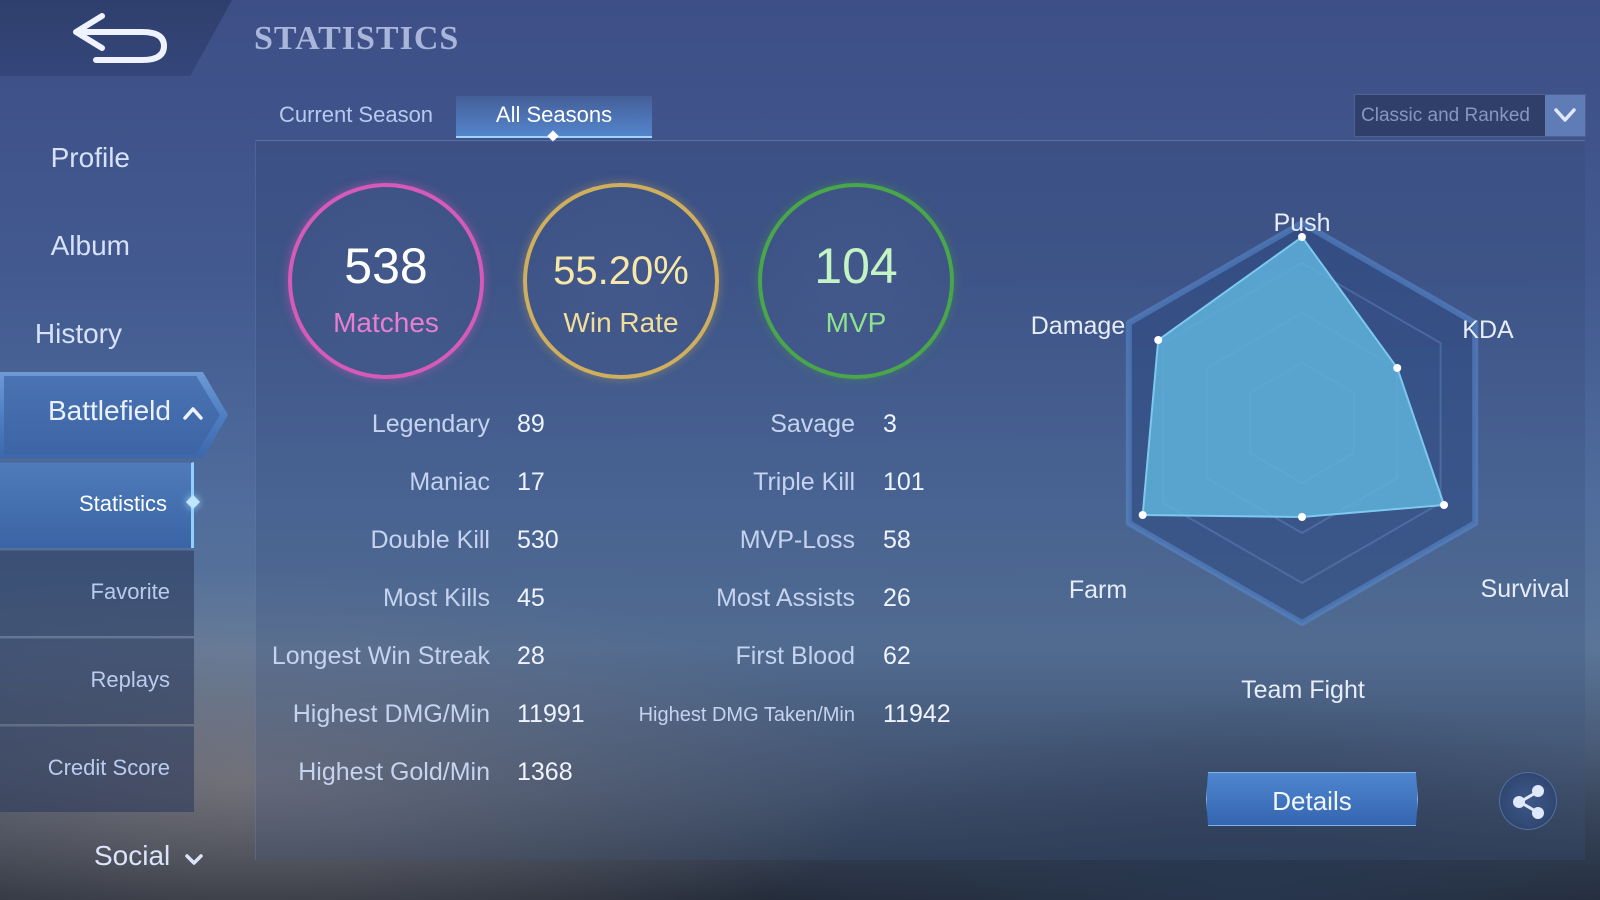 This screenshot has width=1600, height=900. I want to click on sidebar-item-social: Social, so click(132, 855).